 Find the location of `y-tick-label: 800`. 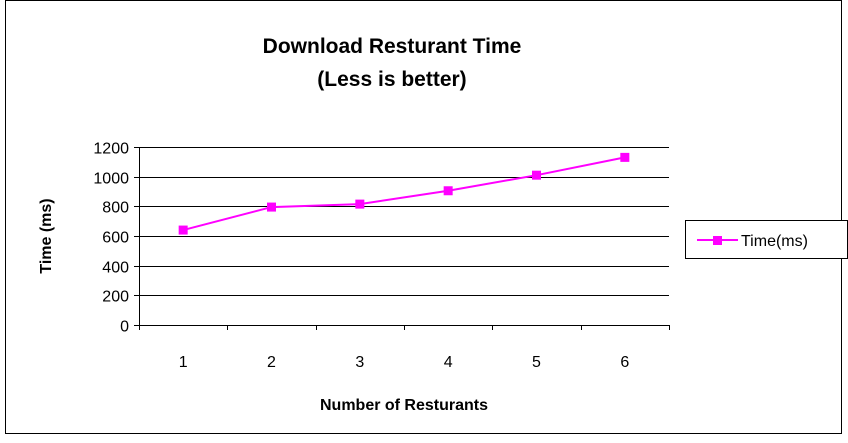

y-tick-label: 800 is located at coordinates (115, 208).